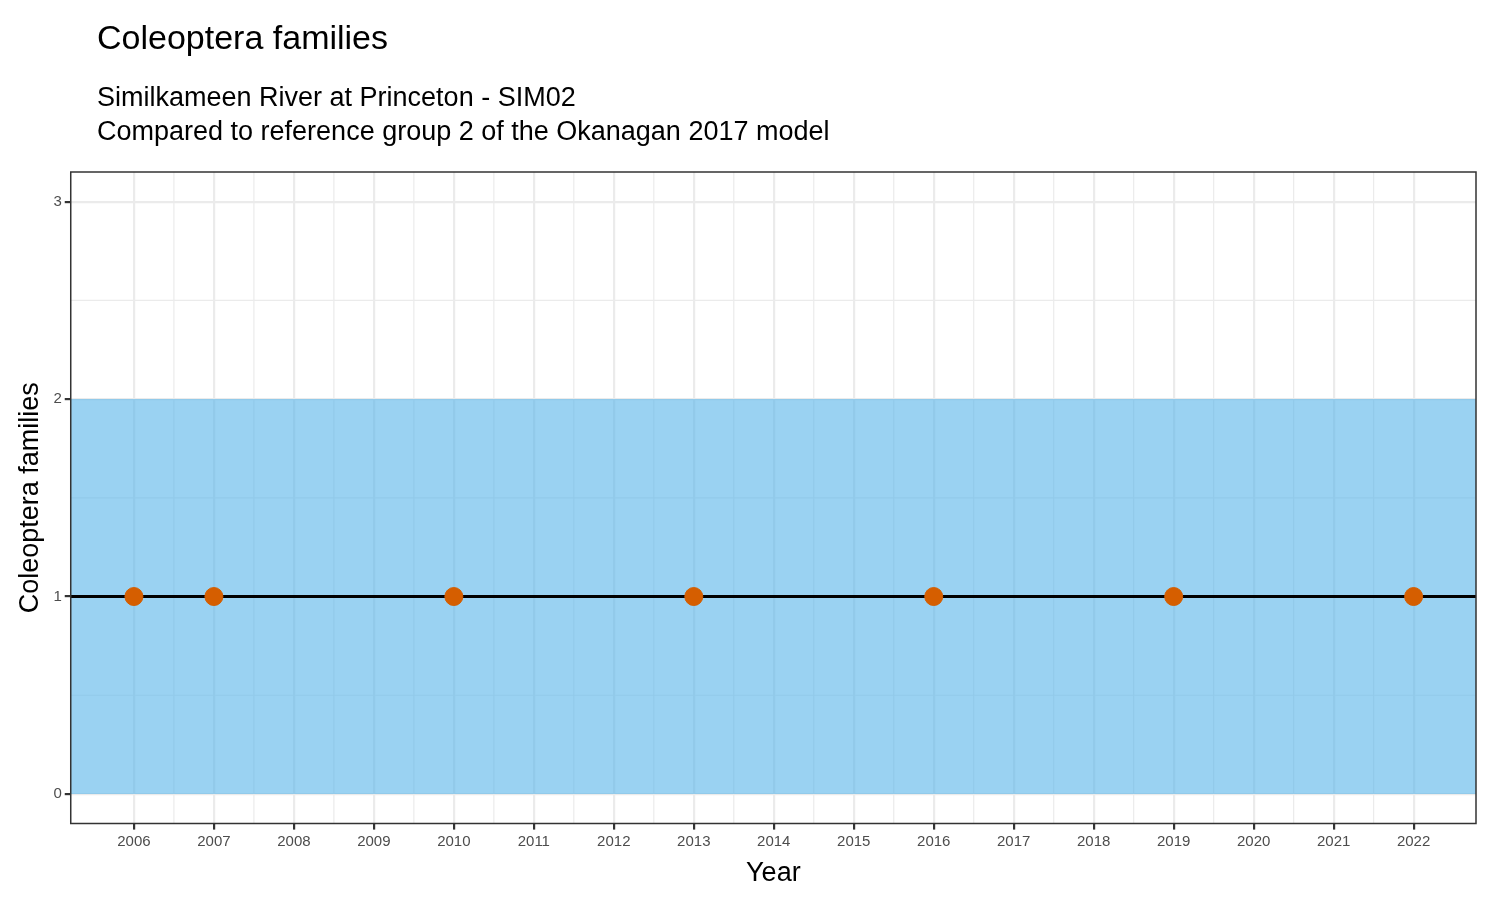 The image size is (1500, 900). I want to click on x-tick-label: 2021, so click(1333, 840).